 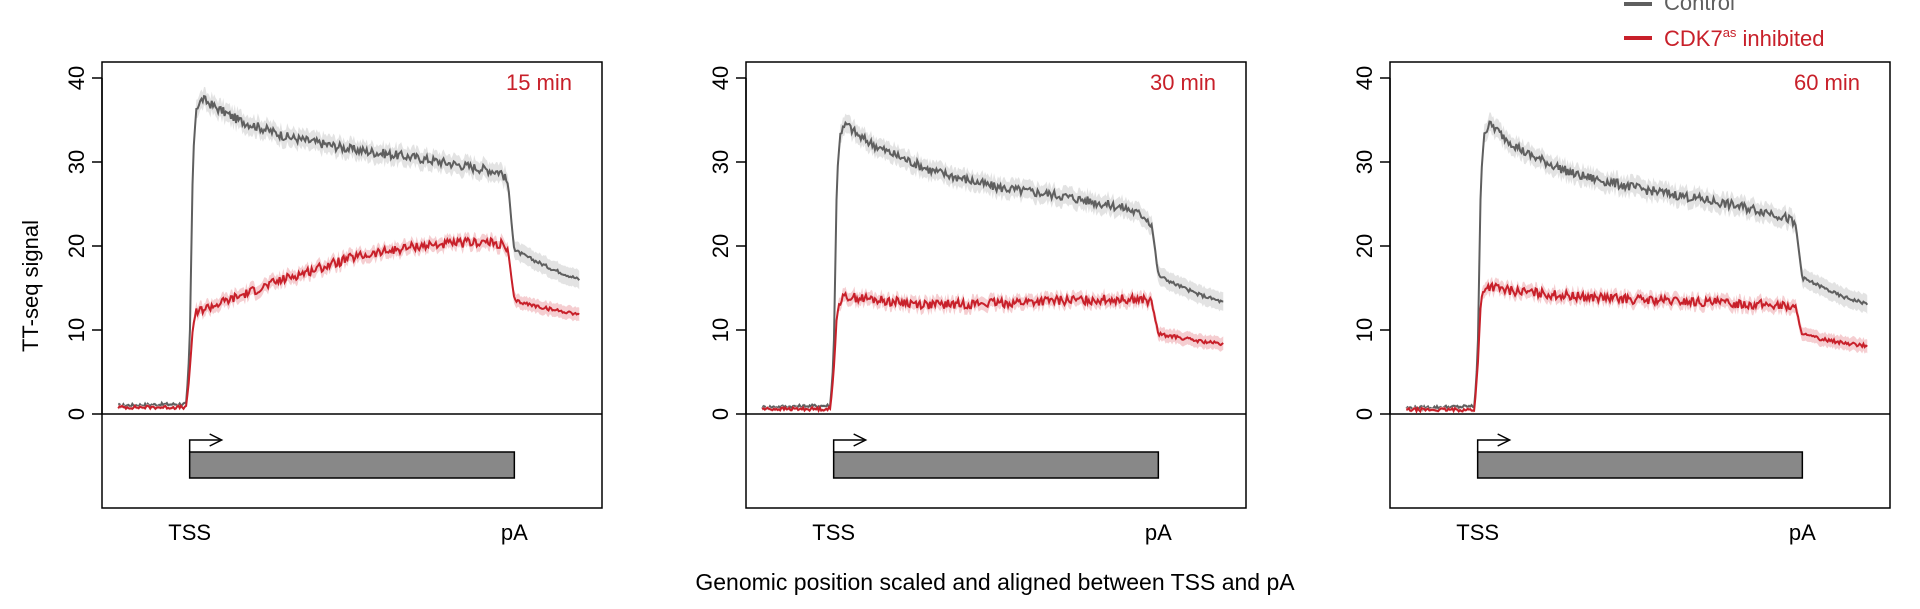 I want to click on legend-label-inhibited: CDK7as inhibited, so click(x=1744, y=38).